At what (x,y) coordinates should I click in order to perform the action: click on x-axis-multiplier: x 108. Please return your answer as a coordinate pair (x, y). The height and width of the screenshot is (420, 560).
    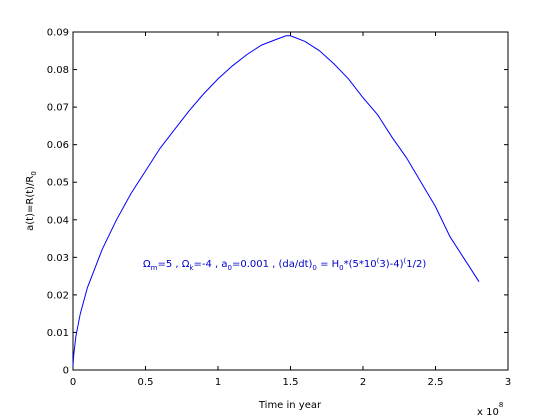
    Looking at the image, I should click on (490, 409).